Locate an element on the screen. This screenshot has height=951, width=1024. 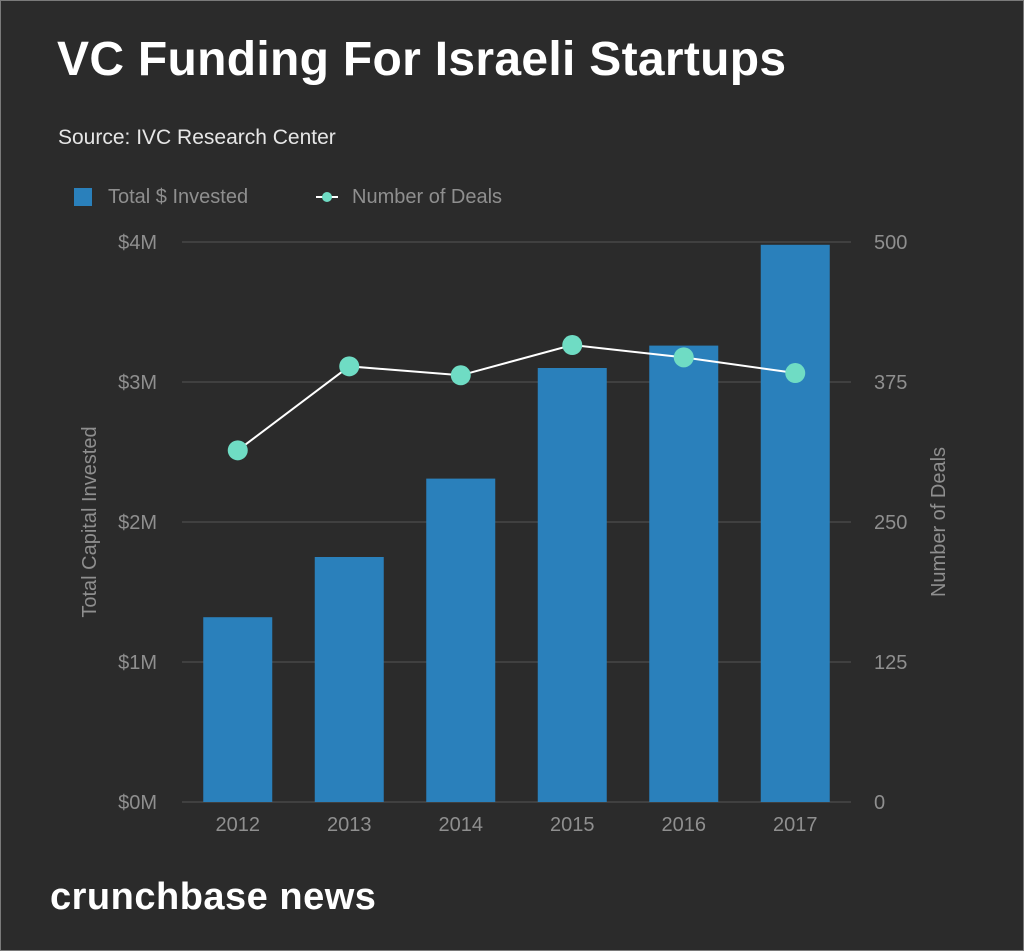
legend-item-line: Number of Deals is located at coordinates (409, 197).